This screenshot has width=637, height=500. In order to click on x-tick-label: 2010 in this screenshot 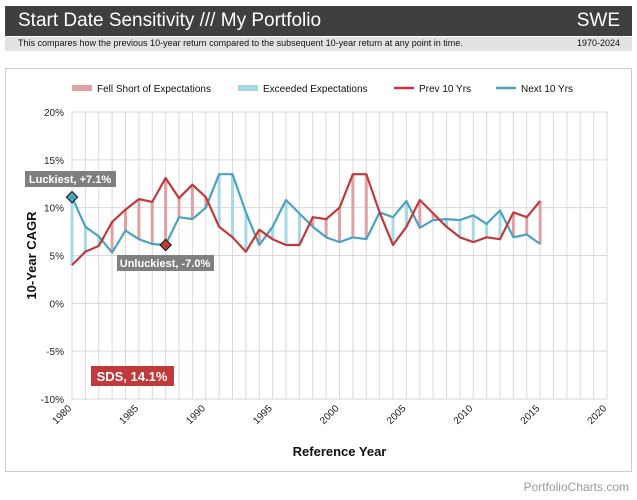, I will do `click(464, 415)`.